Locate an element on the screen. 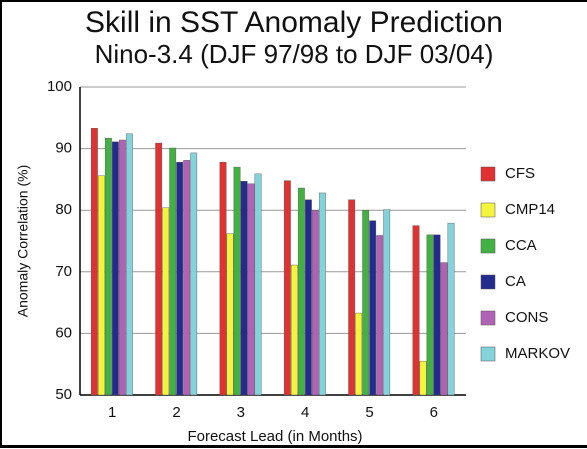  y-tick-label: 90 is located at coordinates (63, 148).